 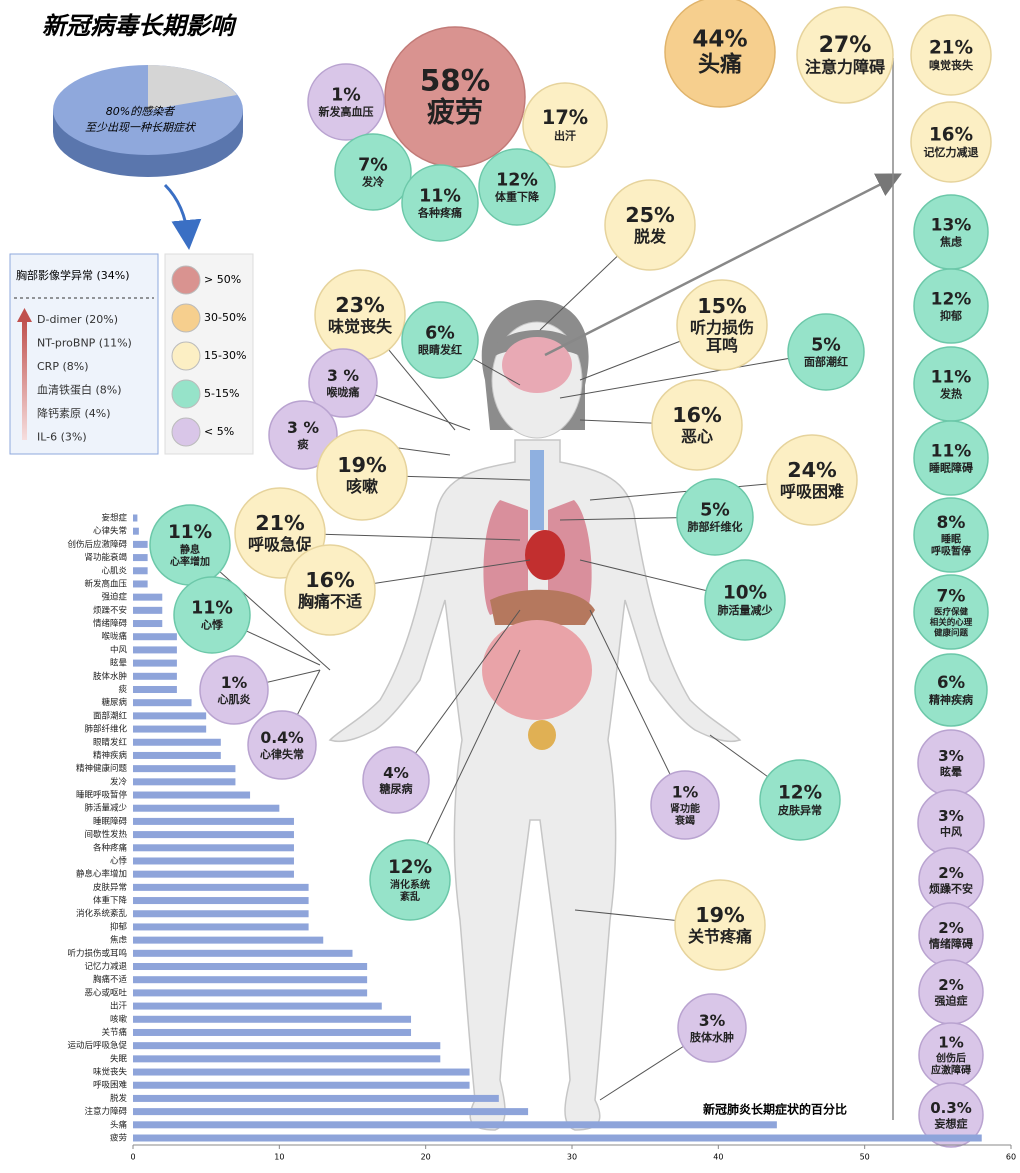 What do you see at coordinates (119, 781) in the screenshot?
I see `y-tick-label: 发冷` at bounding box center [119, 781].